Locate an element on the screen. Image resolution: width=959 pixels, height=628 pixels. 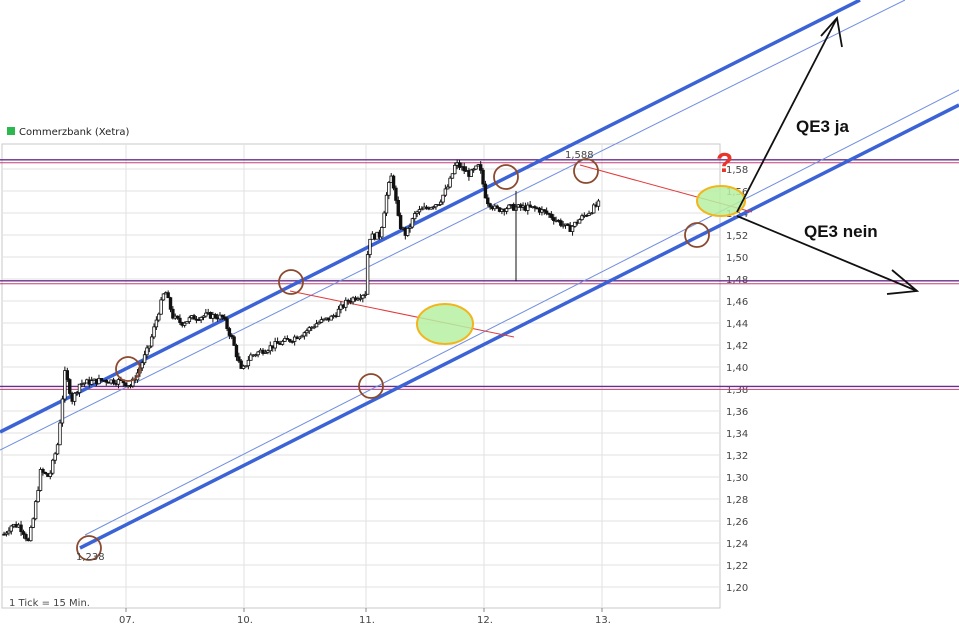
y-tick-label: 1,58 is located at coordinates (737, 170).